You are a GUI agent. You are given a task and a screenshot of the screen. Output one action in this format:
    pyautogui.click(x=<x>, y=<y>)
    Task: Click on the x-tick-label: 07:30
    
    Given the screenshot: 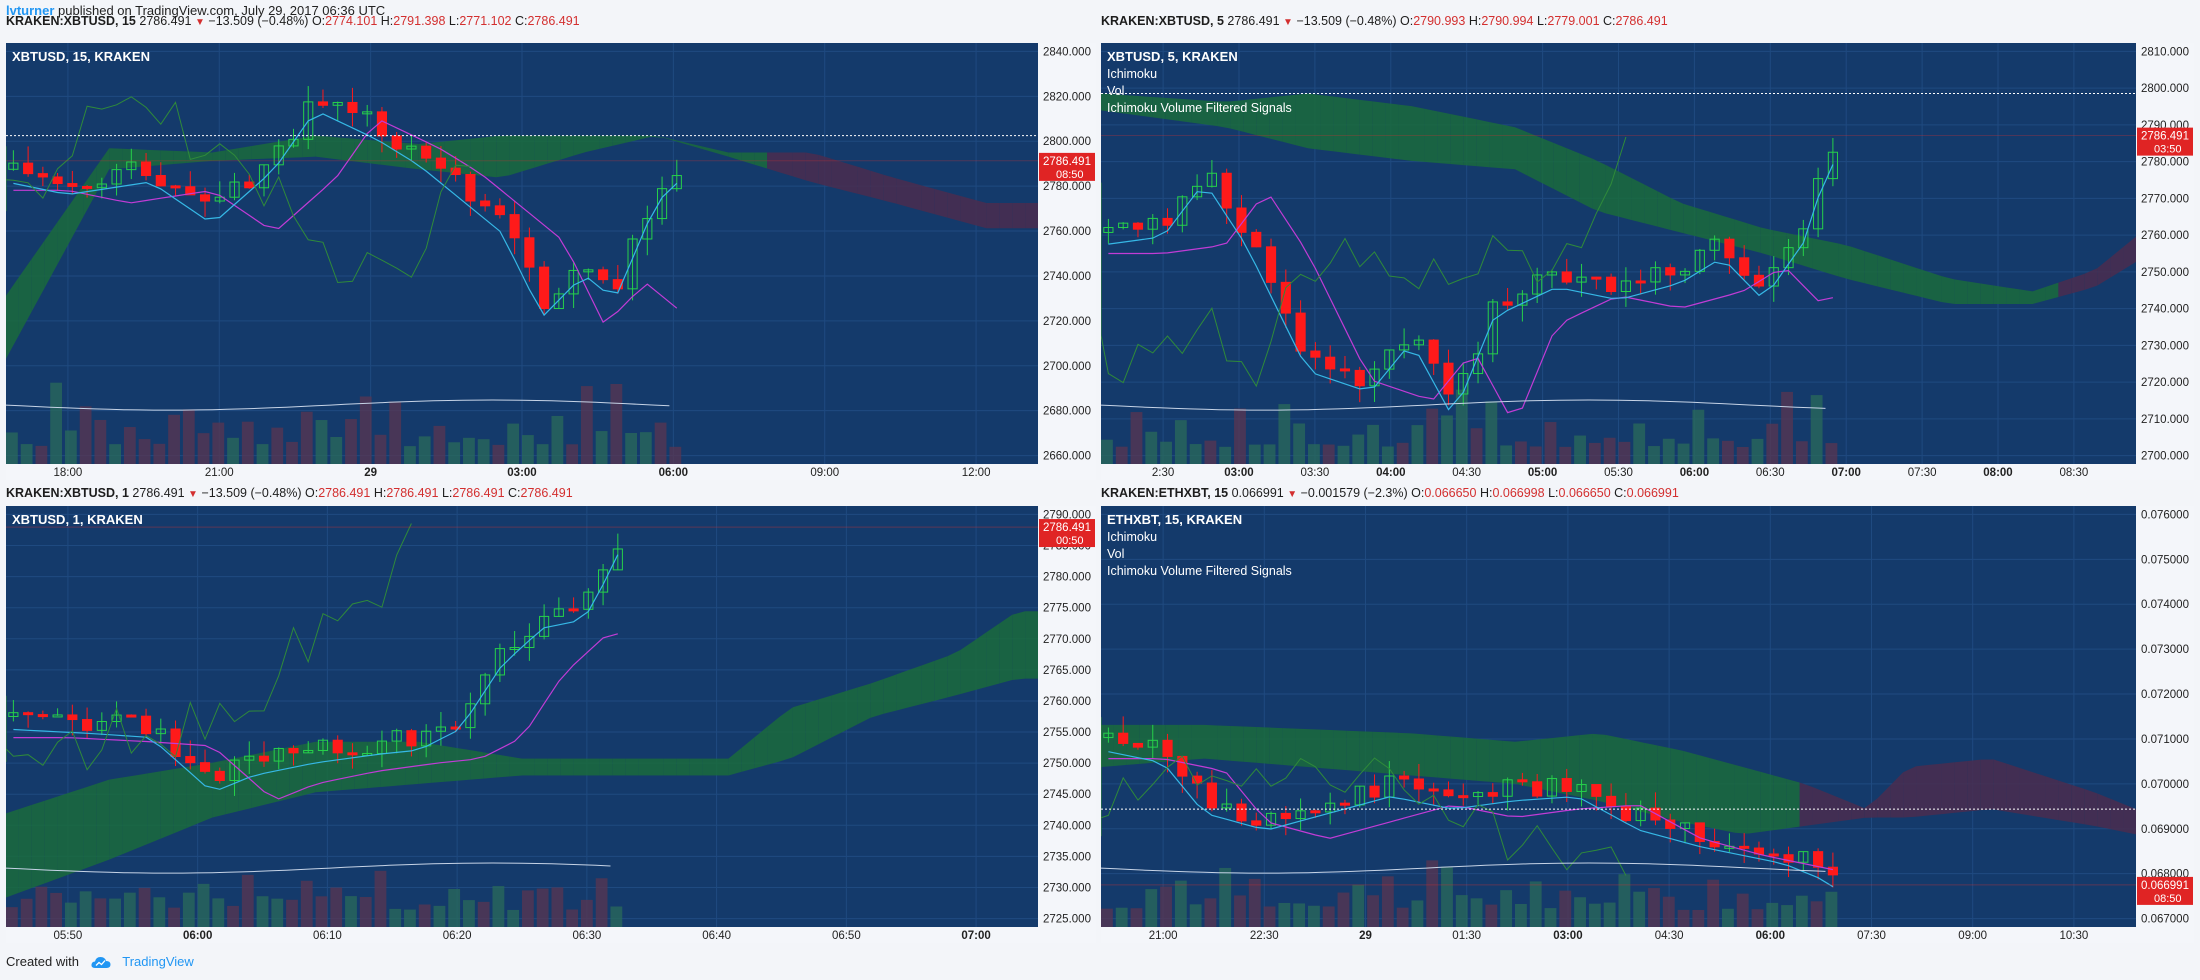 What is the action you would take?
    pyautogui.click(x=1871, y=936)
    